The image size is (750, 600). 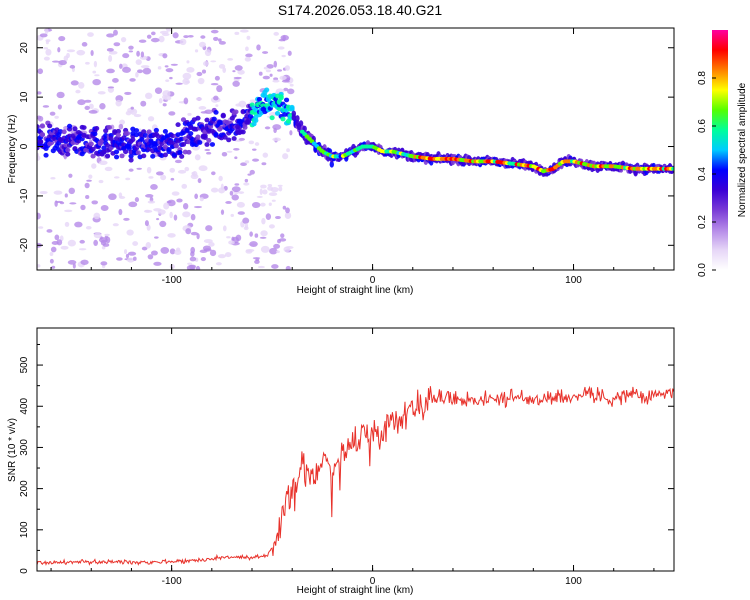 I want to click on colorbar-label: Normalized spectral amplitude, so click(x=742, y=149).